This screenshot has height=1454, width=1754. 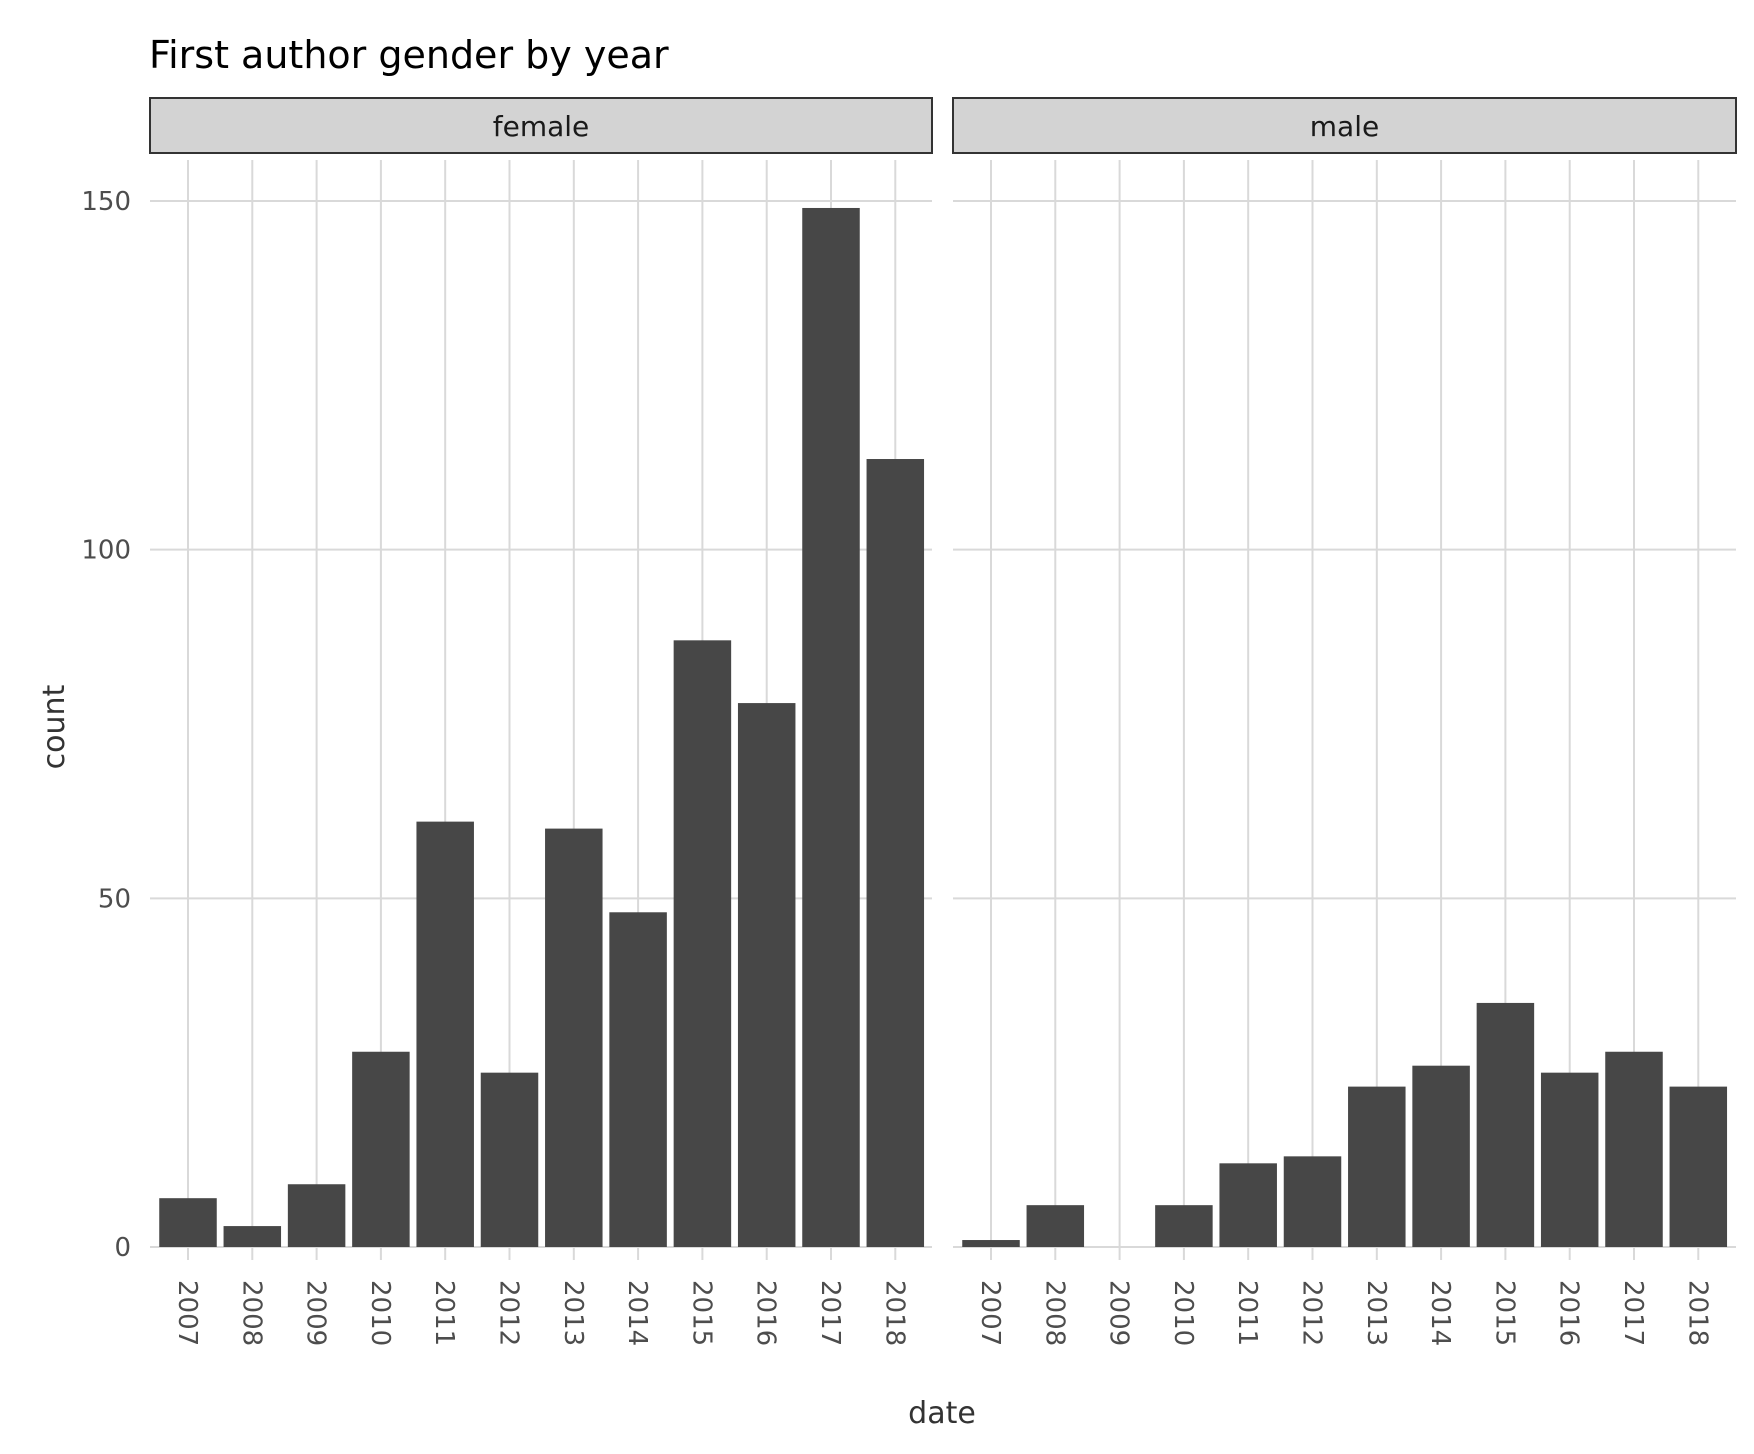 I want to click on bar-female-2013, so click(x=574, y=1037).